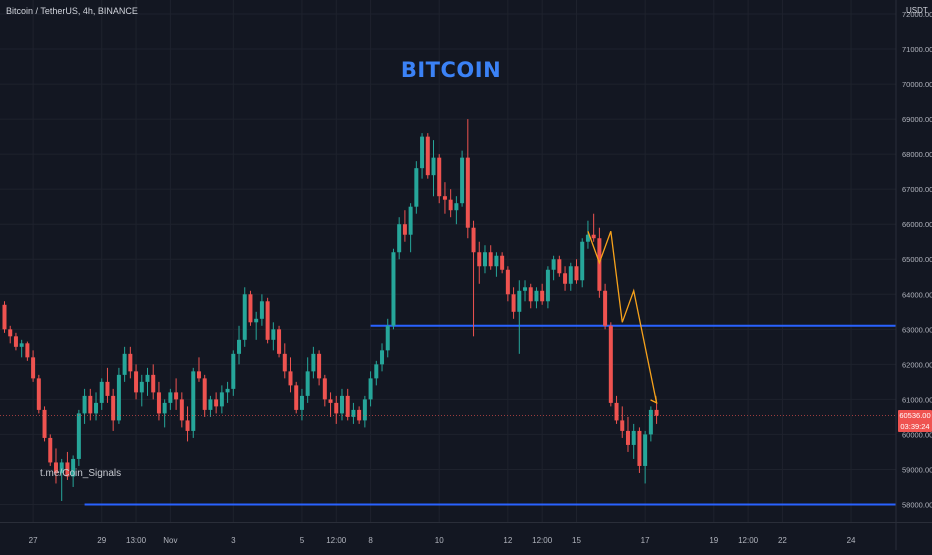 The height and width of the screenshot is (555, 932). Describe the element at coordinates (917, 259) in the screenshot. I see `y-tick-label: 65000.00` at that location.